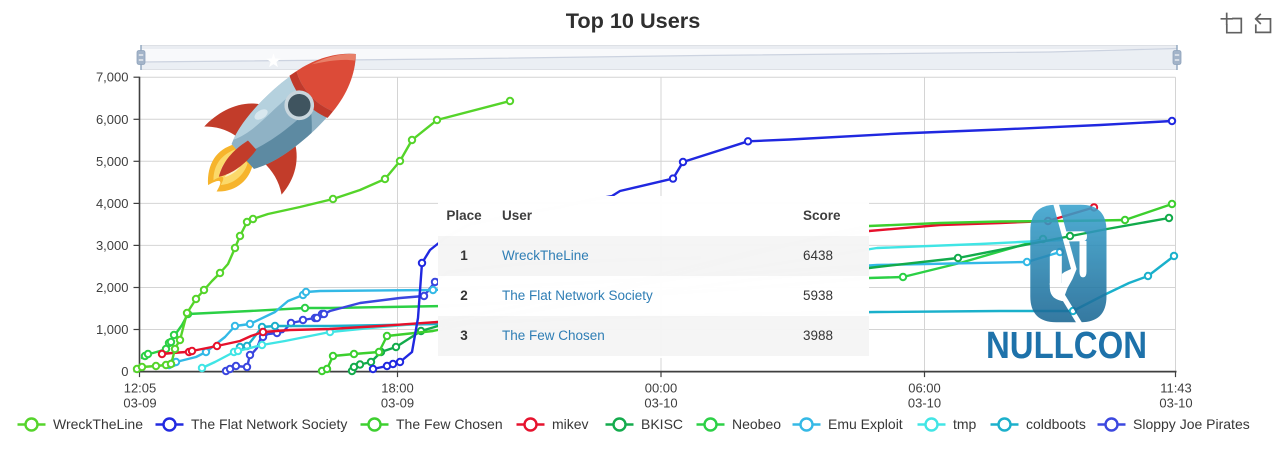 Image resolution: width=1280 pixels, height=450 pixels. Describe the element at coordinates (661, 388) in the screenshot. I see `svg-text: 00:00` at that location.